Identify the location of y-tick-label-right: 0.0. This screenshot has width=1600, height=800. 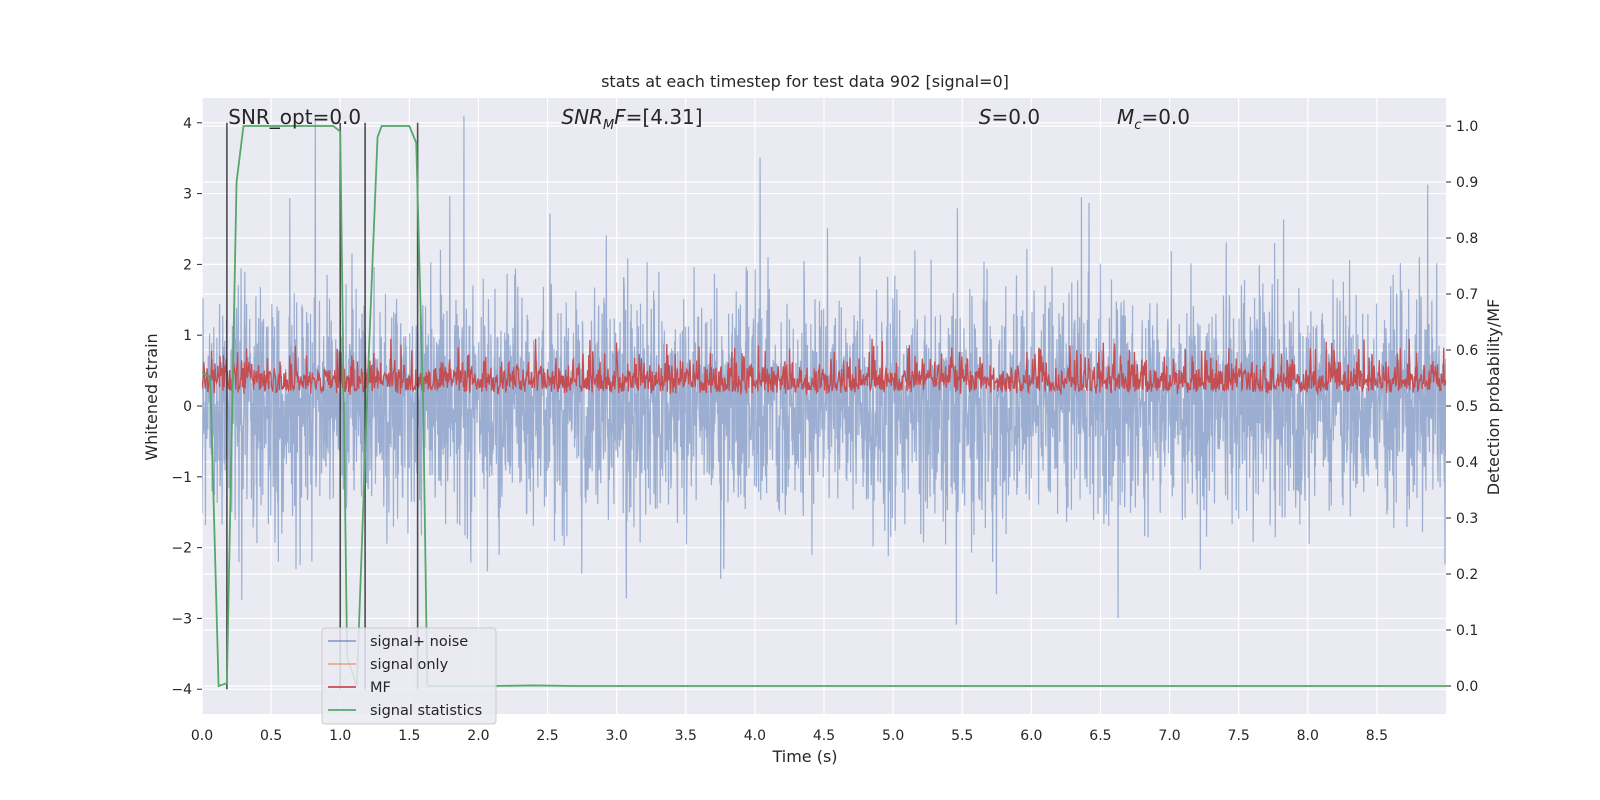
(1467, 687).